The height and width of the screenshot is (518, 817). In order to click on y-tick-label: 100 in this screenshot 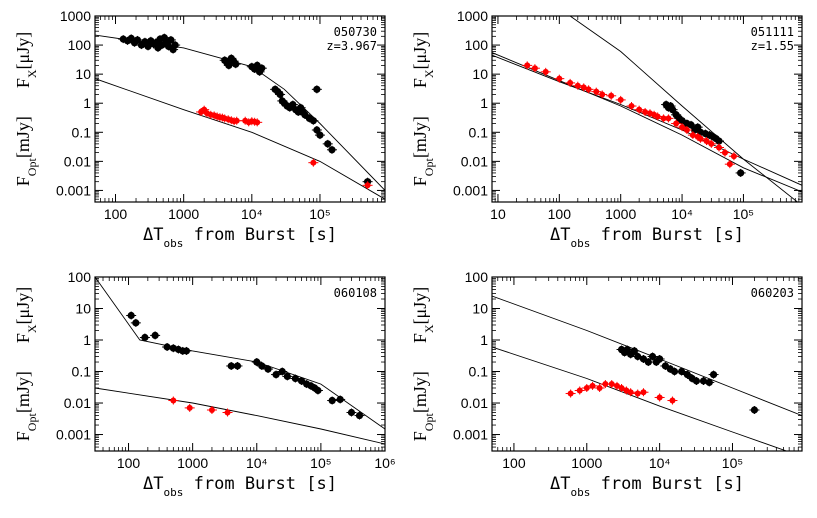, I will do `click(80, 277)`.